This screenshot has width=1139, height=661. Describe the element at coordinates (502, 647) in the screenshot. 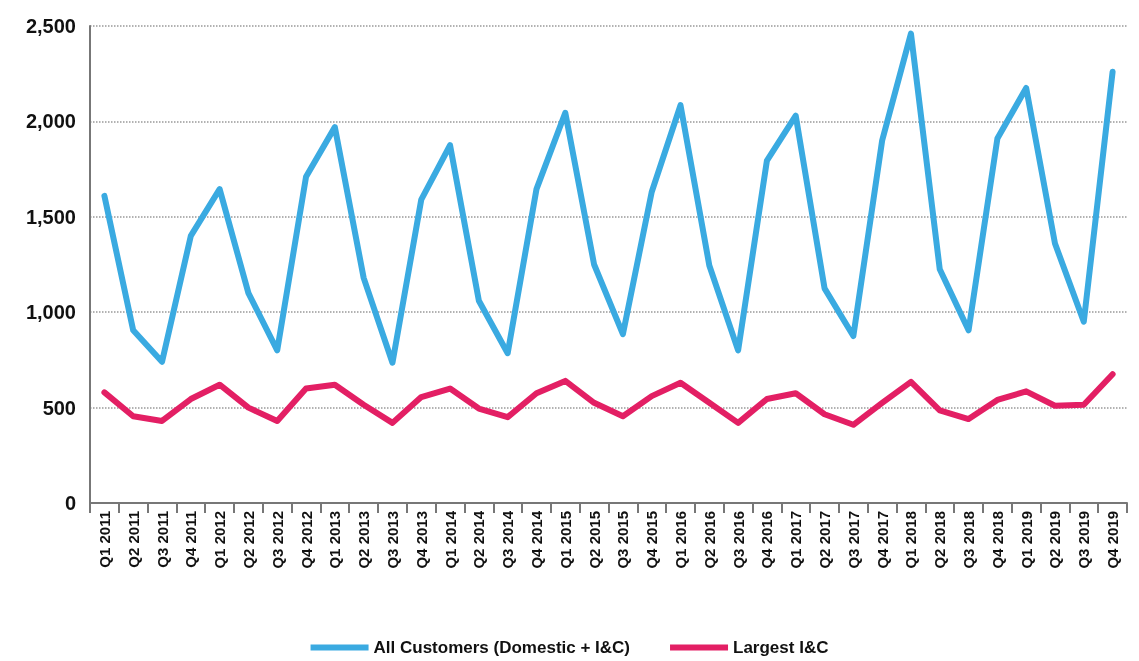

I see `legend-label: All Customers (Domestic + I&C)` at that location.